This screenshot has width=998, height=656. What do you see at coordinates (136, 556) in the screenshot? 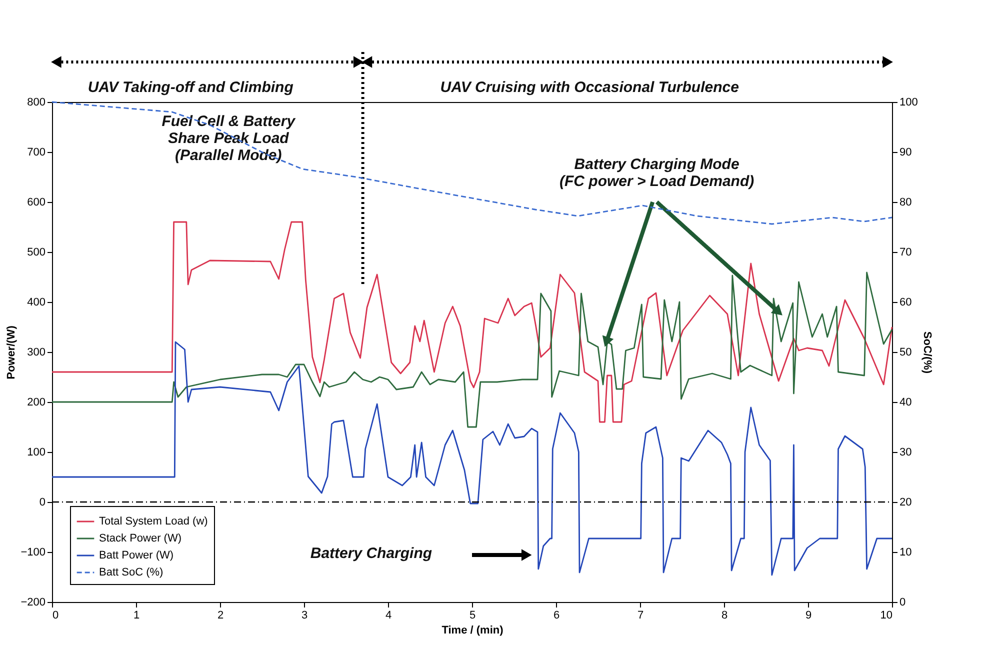
I see `legend-label: Batt Power (W)` at bounding box center [136, 556].